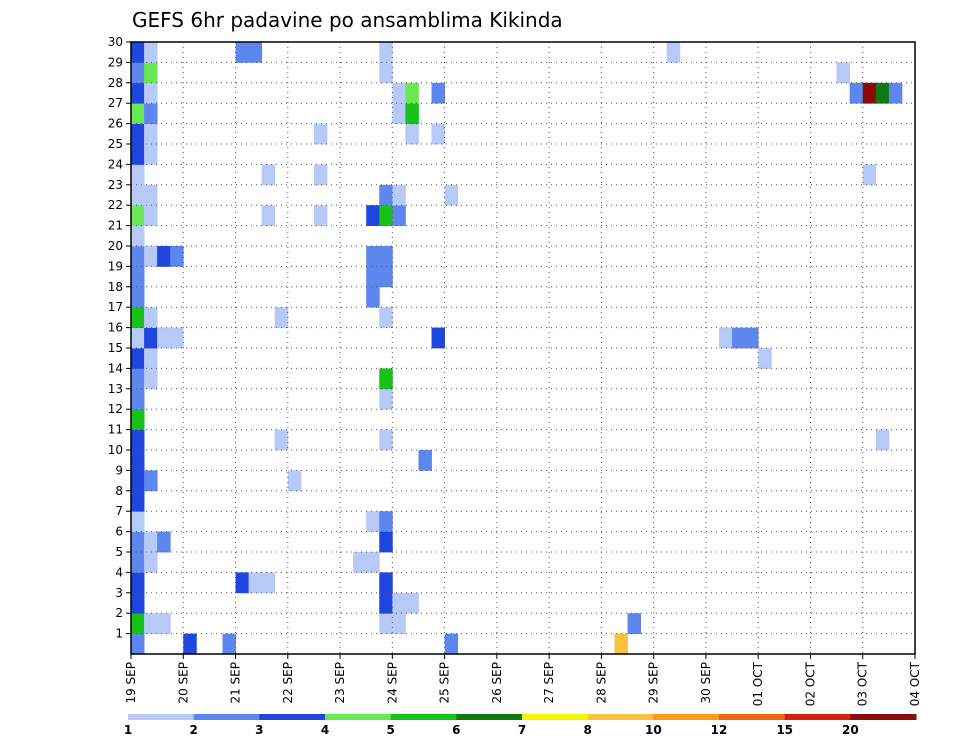 The height and width of the screenshot is (746, 960). I want to click on x-tick-label: 24 SEP, so click(392, 683).